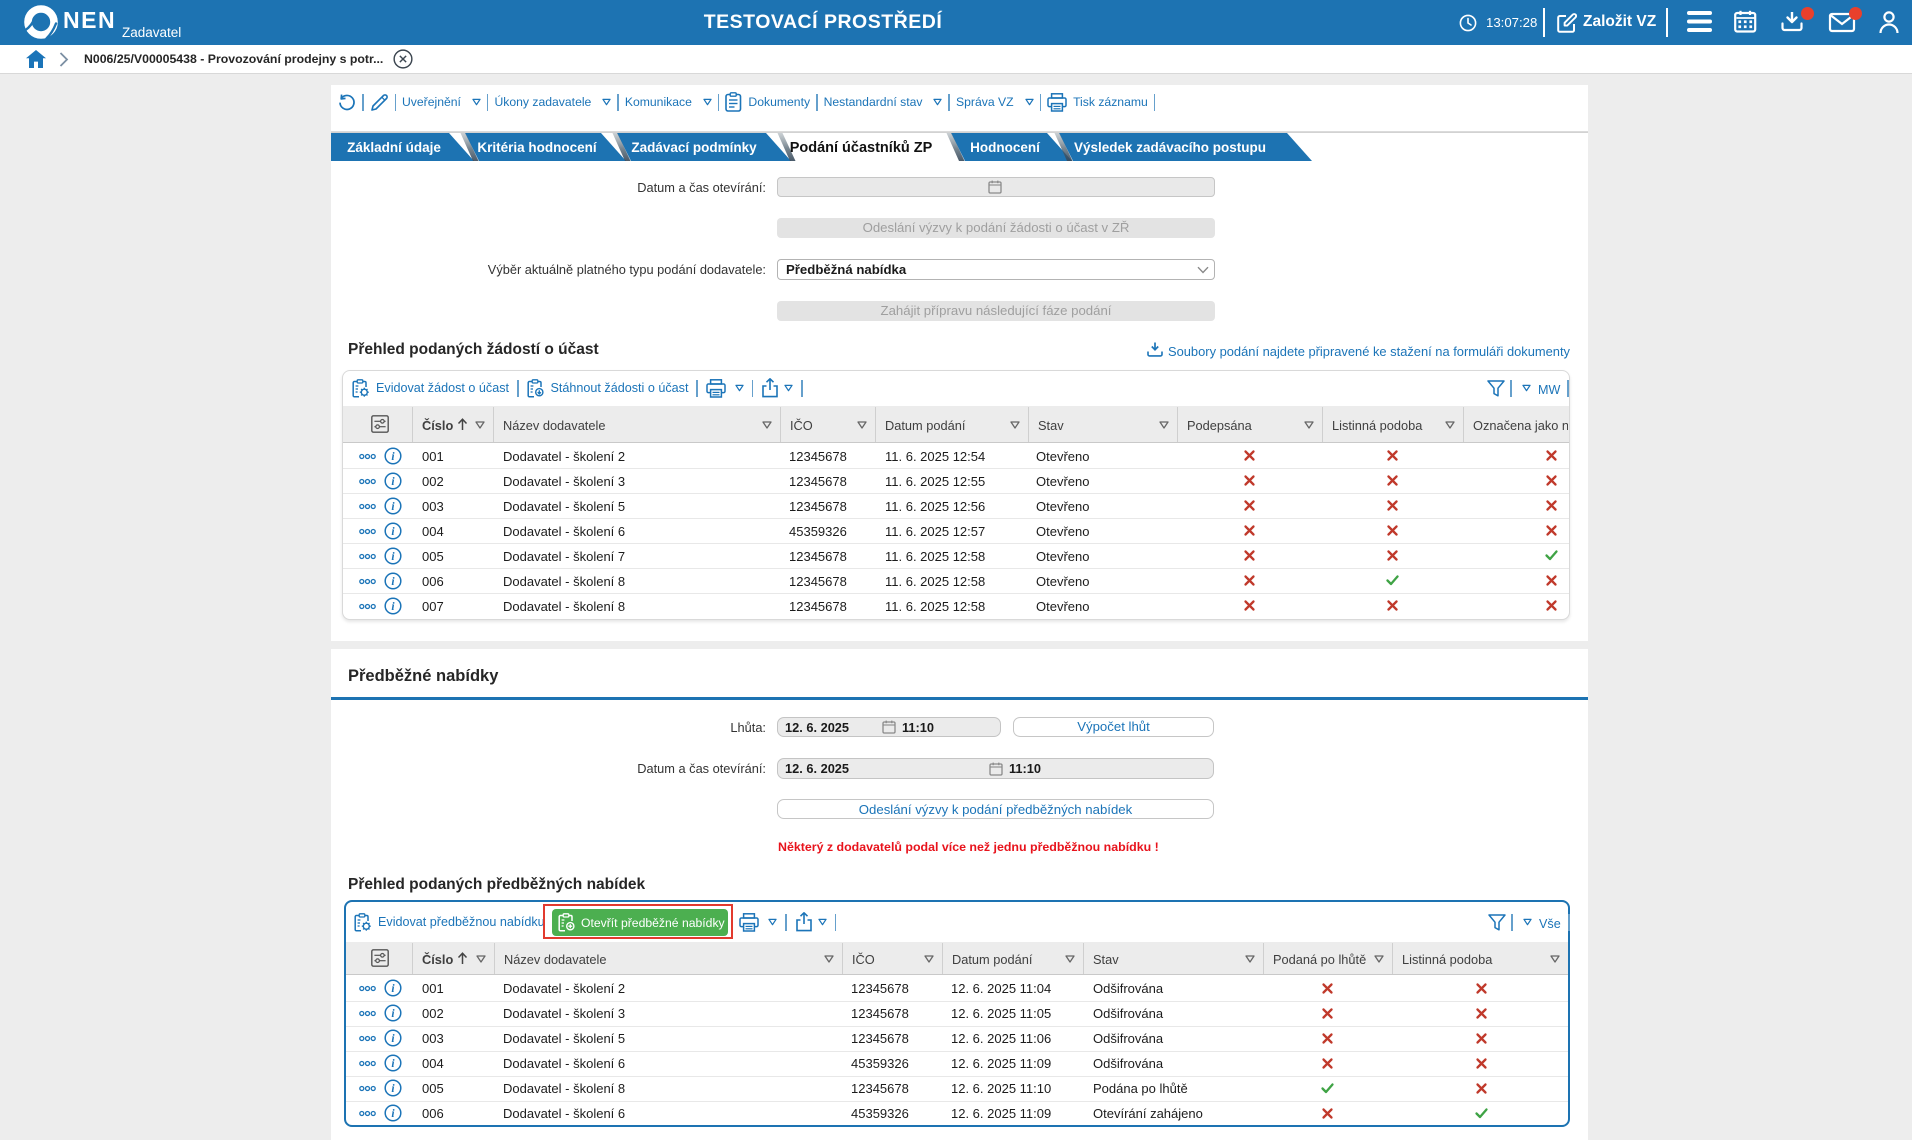 The height and width of the screenshot is (1140, 1912). Describe the element at coordinates (1005, 147) in the screenshot. I see `svg-text: Hodnocení` at that location.